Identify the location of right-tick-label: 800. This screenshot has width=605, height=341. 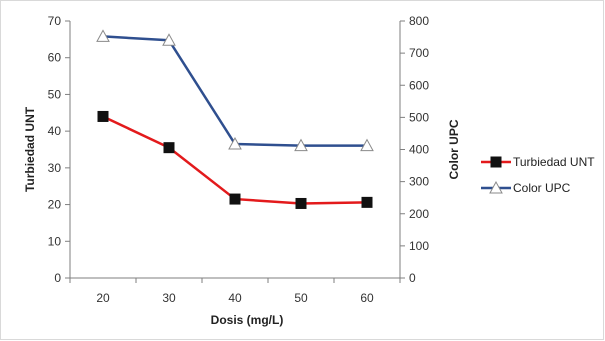
(419, 21).